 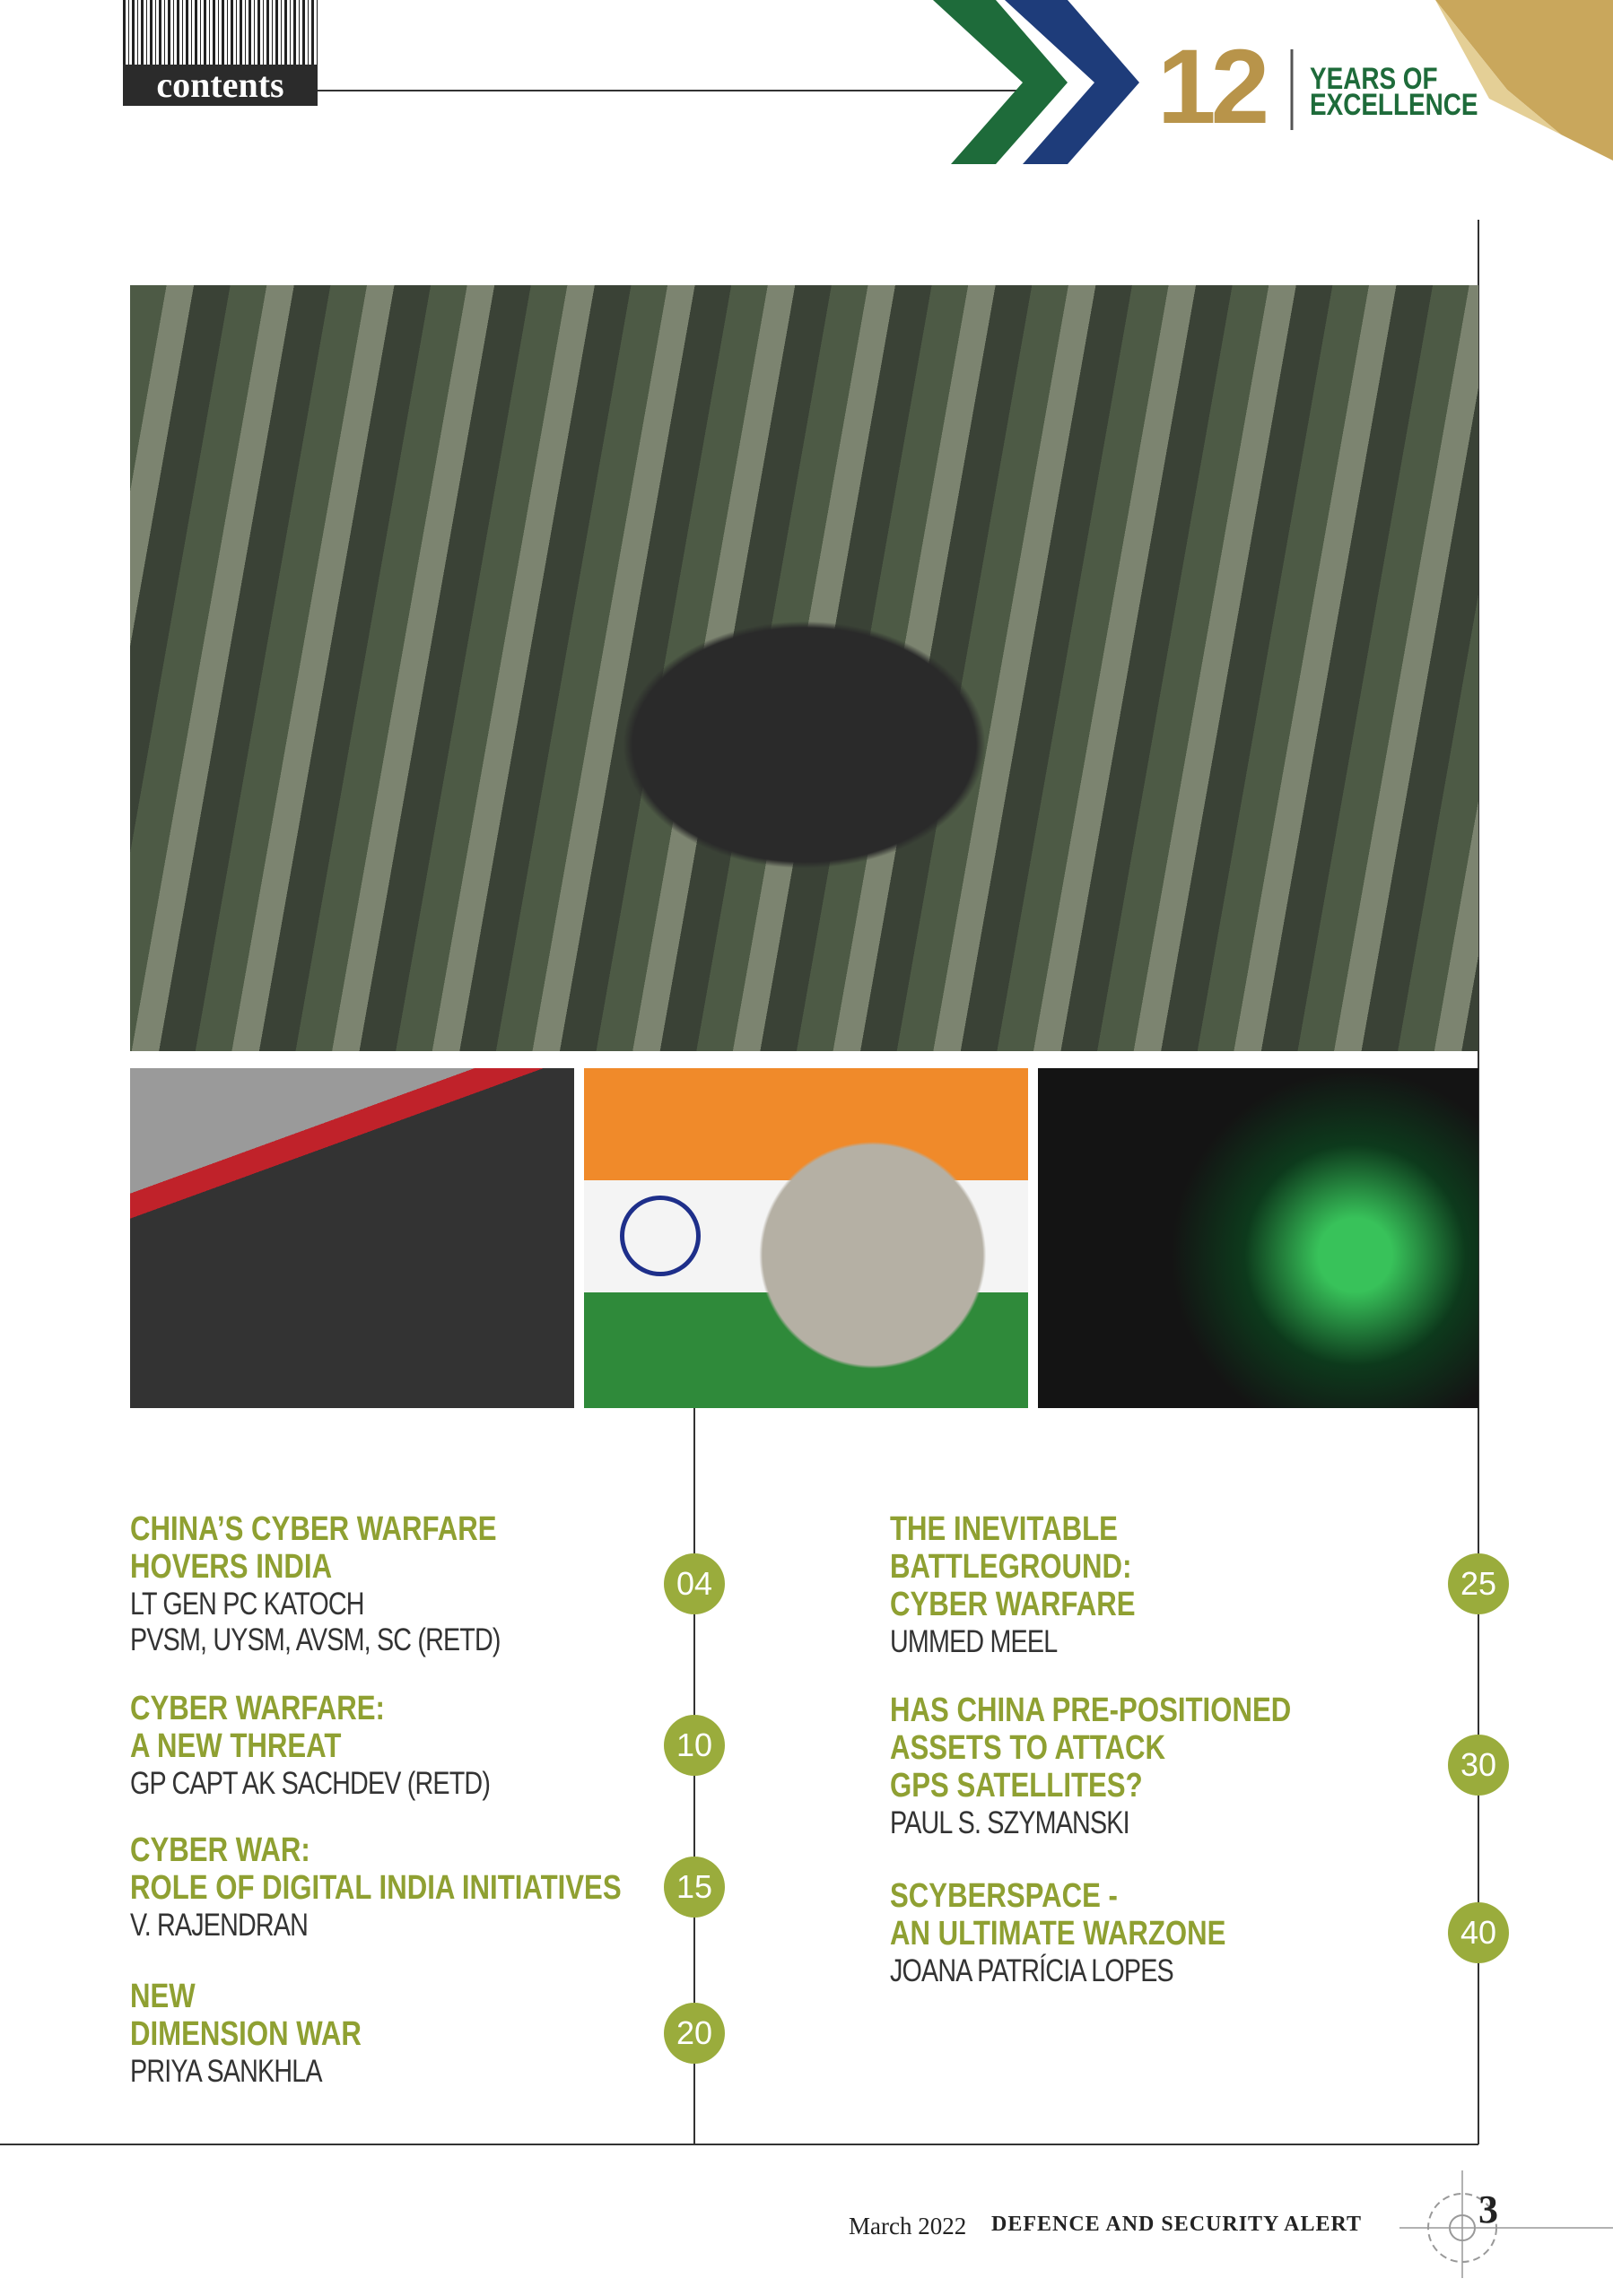 I want to click on anniversary-text: EXCELLENCE, so click(x=1394, y=105).